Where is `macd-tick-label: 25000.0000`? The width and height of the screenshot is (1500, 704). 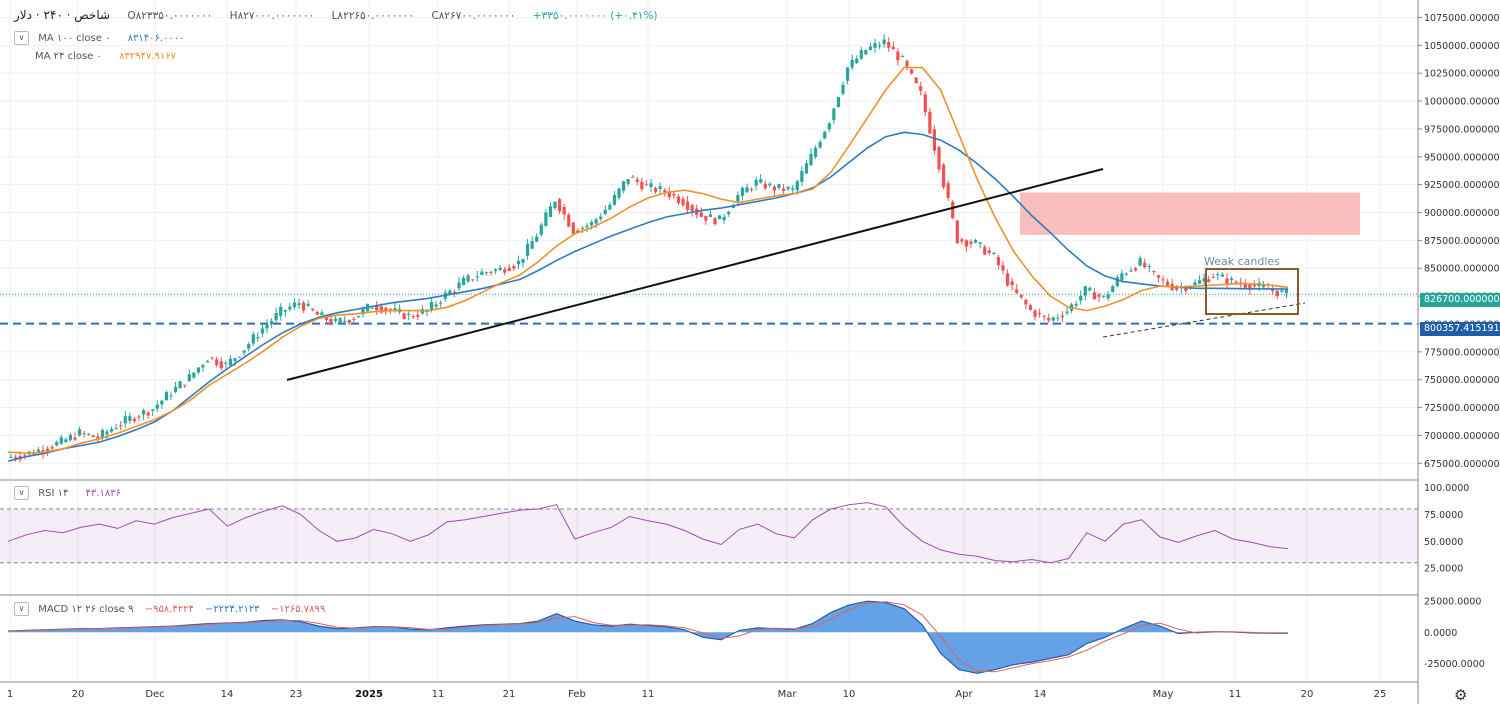 macd-tick-label: 25000.0000 is located at coordinates (1452, 602).